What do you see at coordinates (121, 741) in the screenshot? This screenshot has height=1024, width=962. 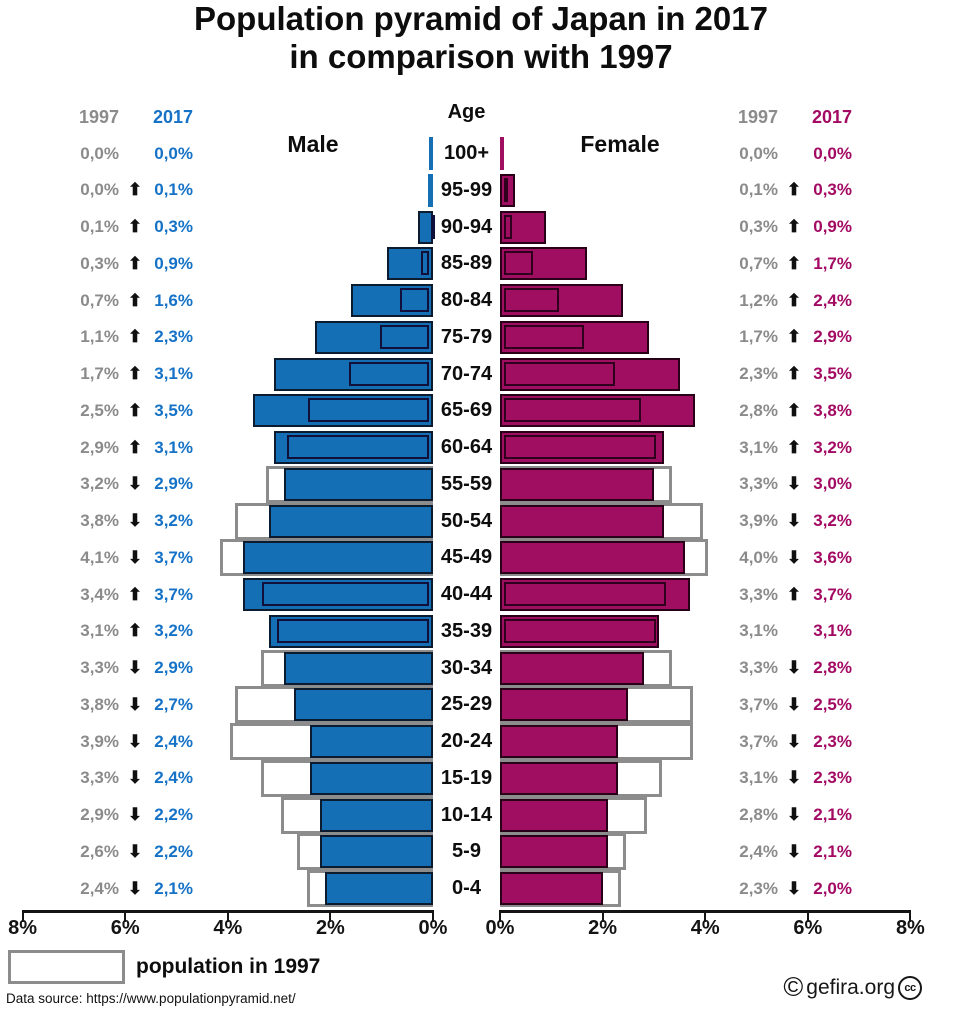 I see `male-value-labels: 3,9% ⬇ 2,4%` at bounding box center [121, 741].